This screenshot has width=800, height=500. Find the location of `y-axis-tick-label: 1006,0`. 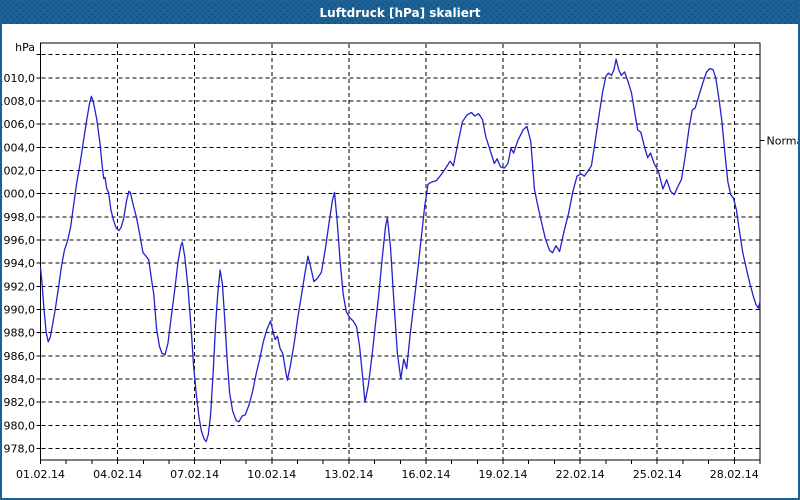

y-axis-tick-label: 1006,0 is located at coordinates (18, 124).